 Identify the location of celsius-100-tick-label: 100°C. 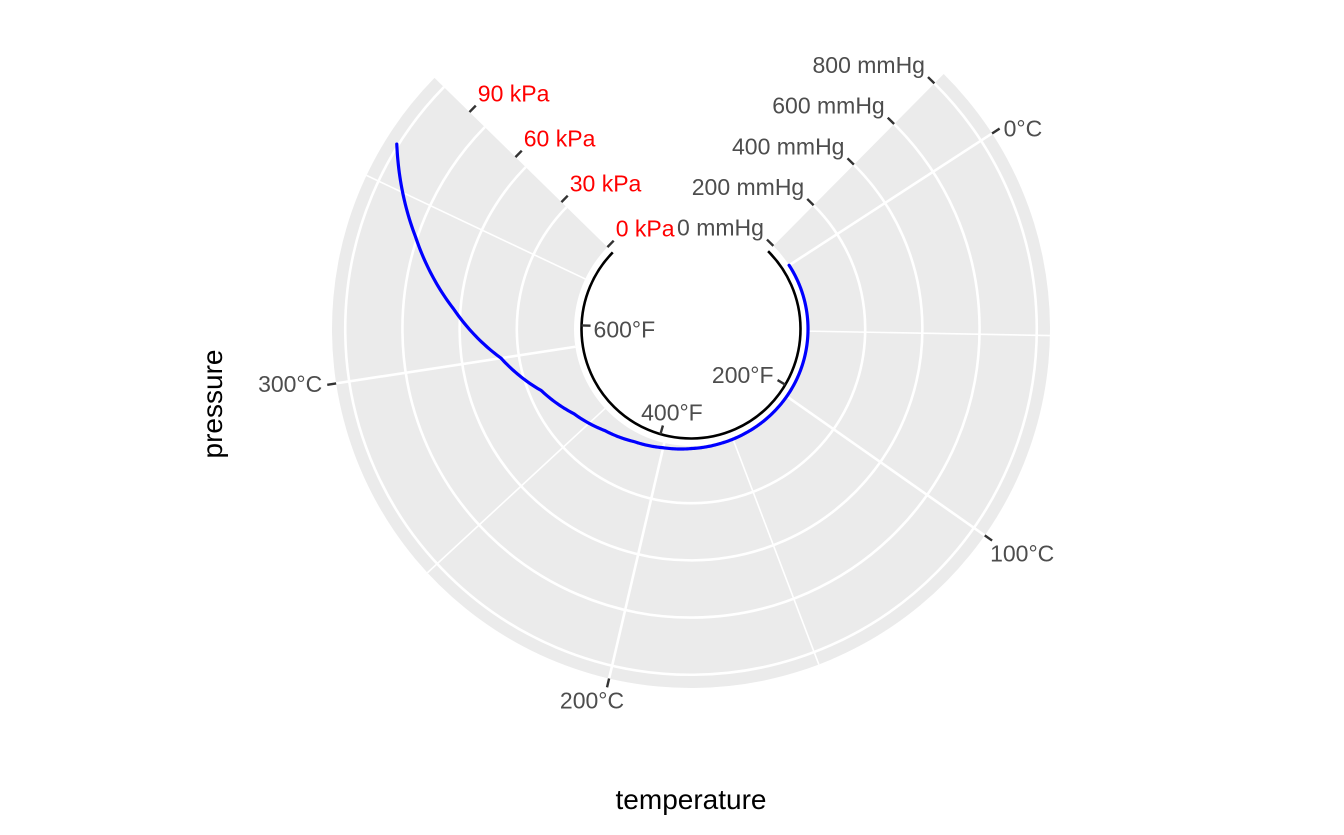
(1022, 554).